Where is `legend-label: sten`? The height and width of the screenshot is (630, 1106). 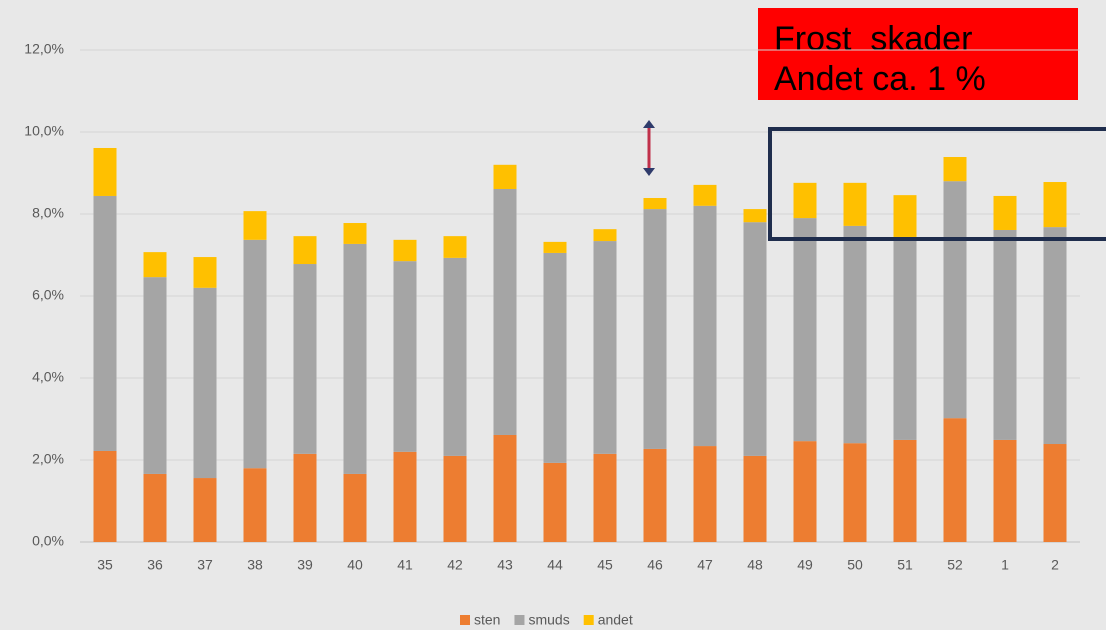 legend-label: sten is located at coordinates (487, 620).